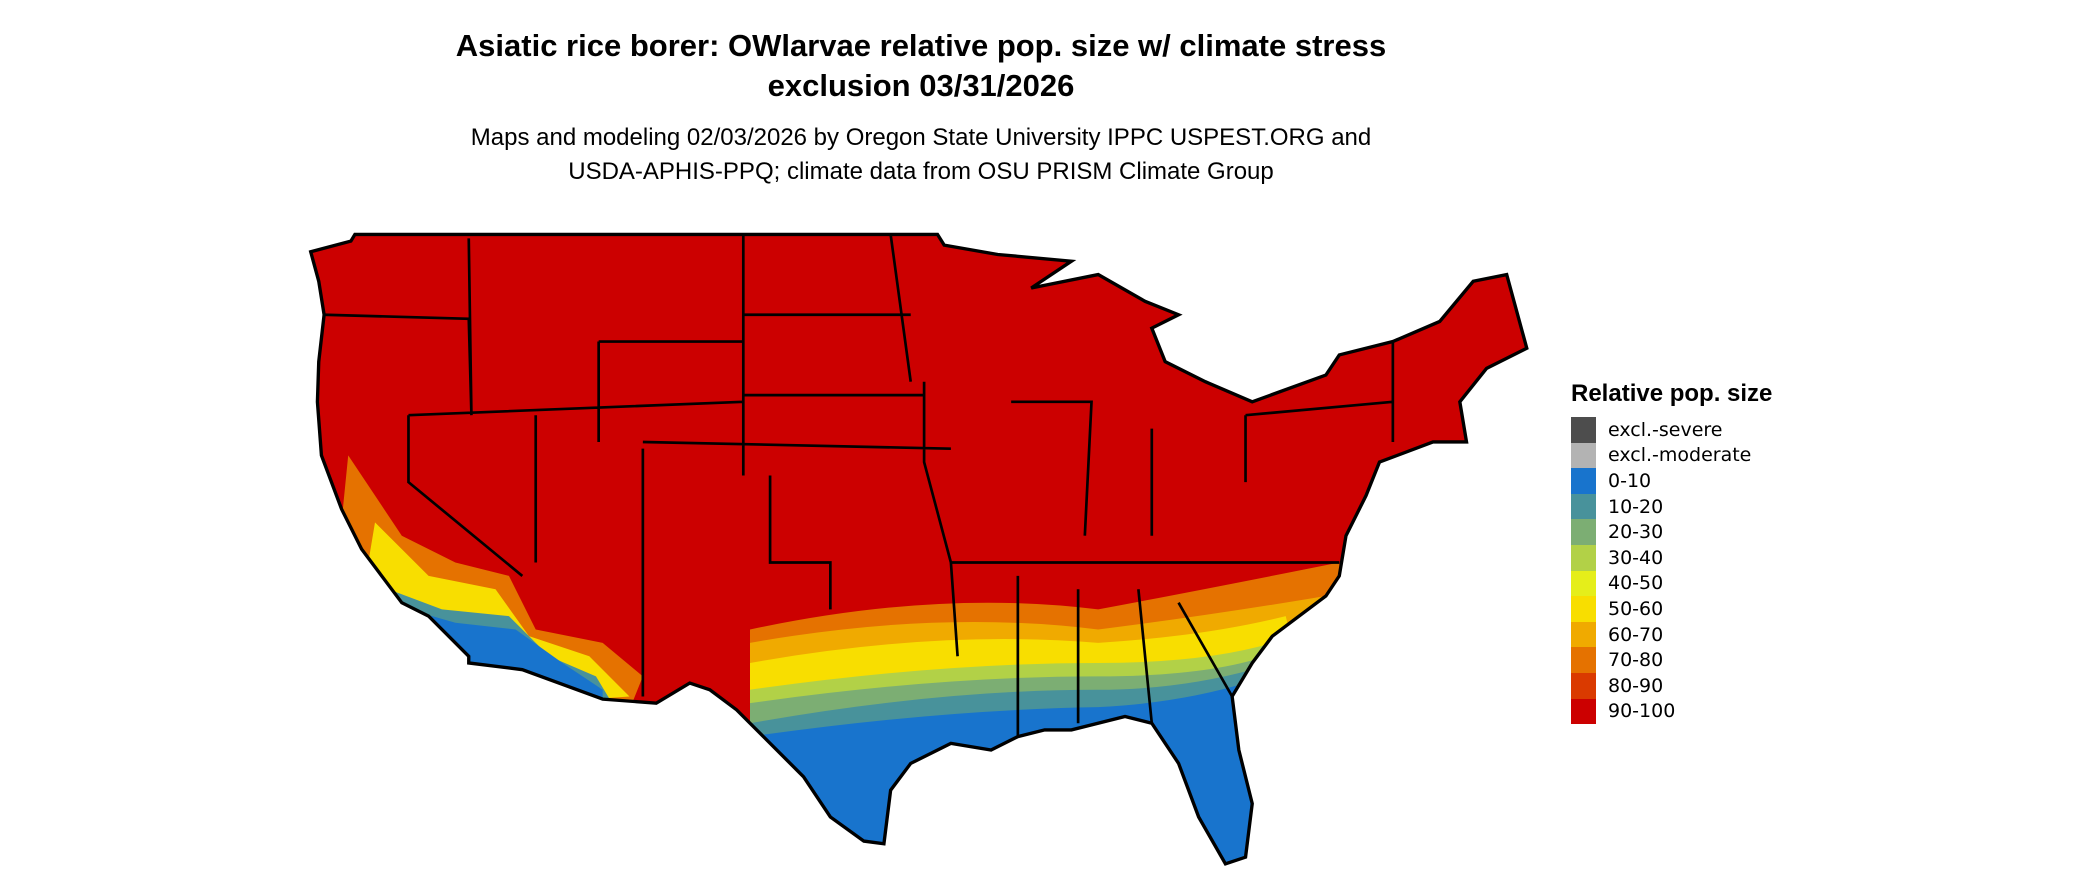 Image resolution: width=2100 pixels, height=892 pixels. Describe the element at coordinates (1671, 685) in the screenshot. I see `legend-item: 80-90` at that location.